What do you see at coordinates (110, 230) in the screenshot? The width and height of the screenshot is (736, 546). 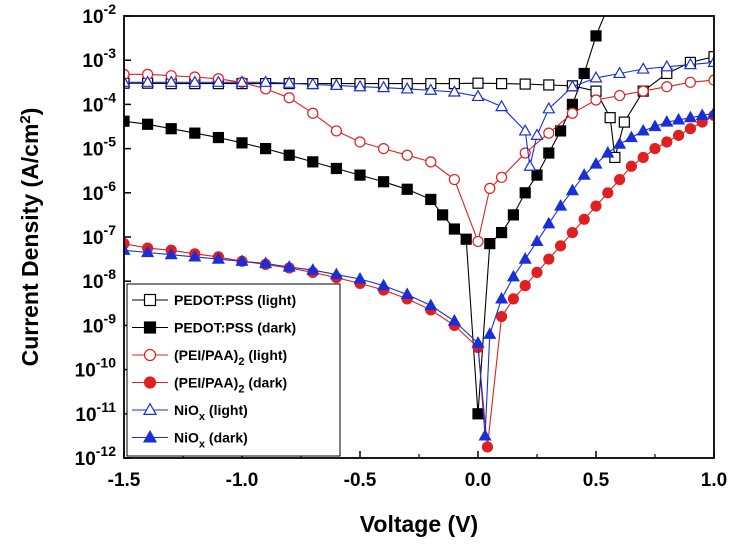 I see `y-tick-label-exponent: -7` at bounding box center [110, 230].